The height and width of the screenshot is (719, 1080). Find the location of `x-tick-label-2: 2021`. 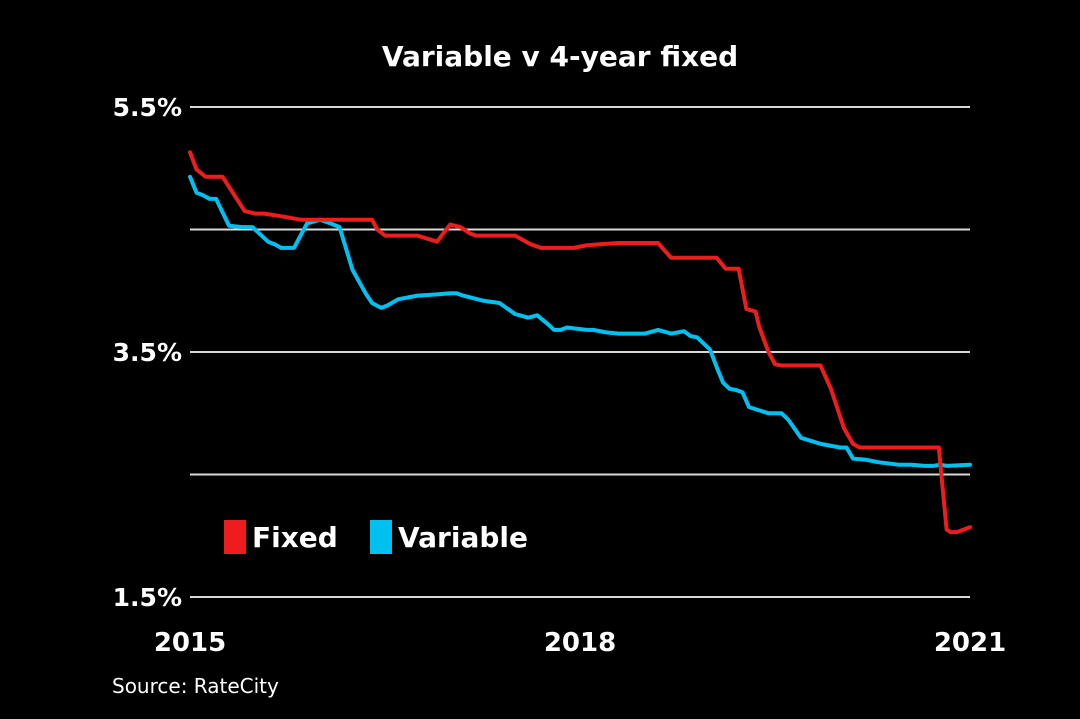

x-tick-label-2: 2021 is located at coordinates (970, 643).